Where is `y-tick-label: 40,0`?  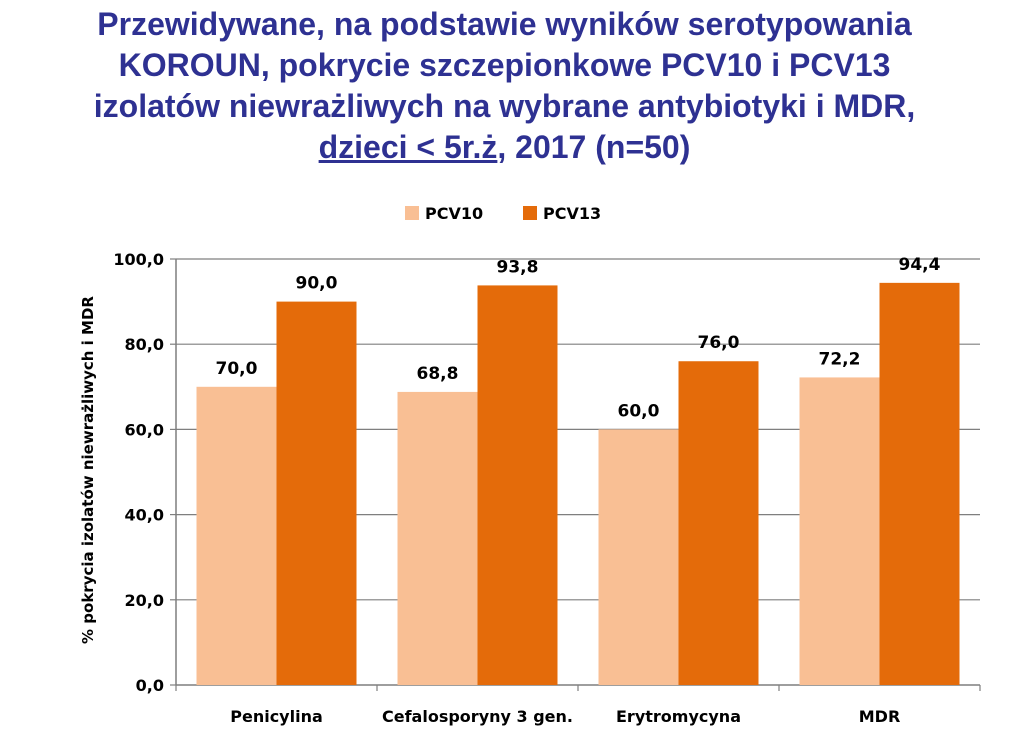
y-tick-label: 40,0 is located at coordinates (144, 515).